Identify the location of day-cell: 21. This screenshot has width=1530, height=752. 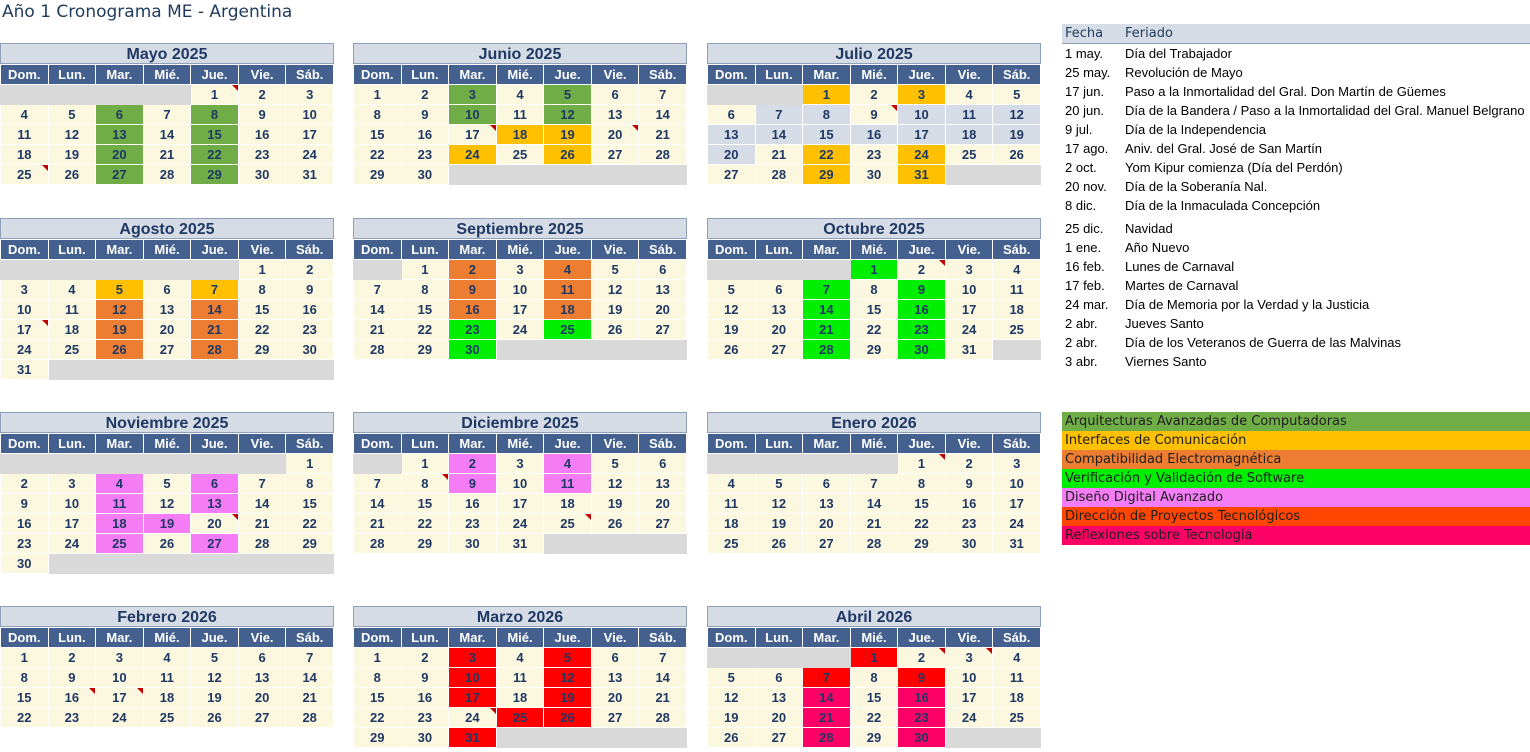
(377, 329).